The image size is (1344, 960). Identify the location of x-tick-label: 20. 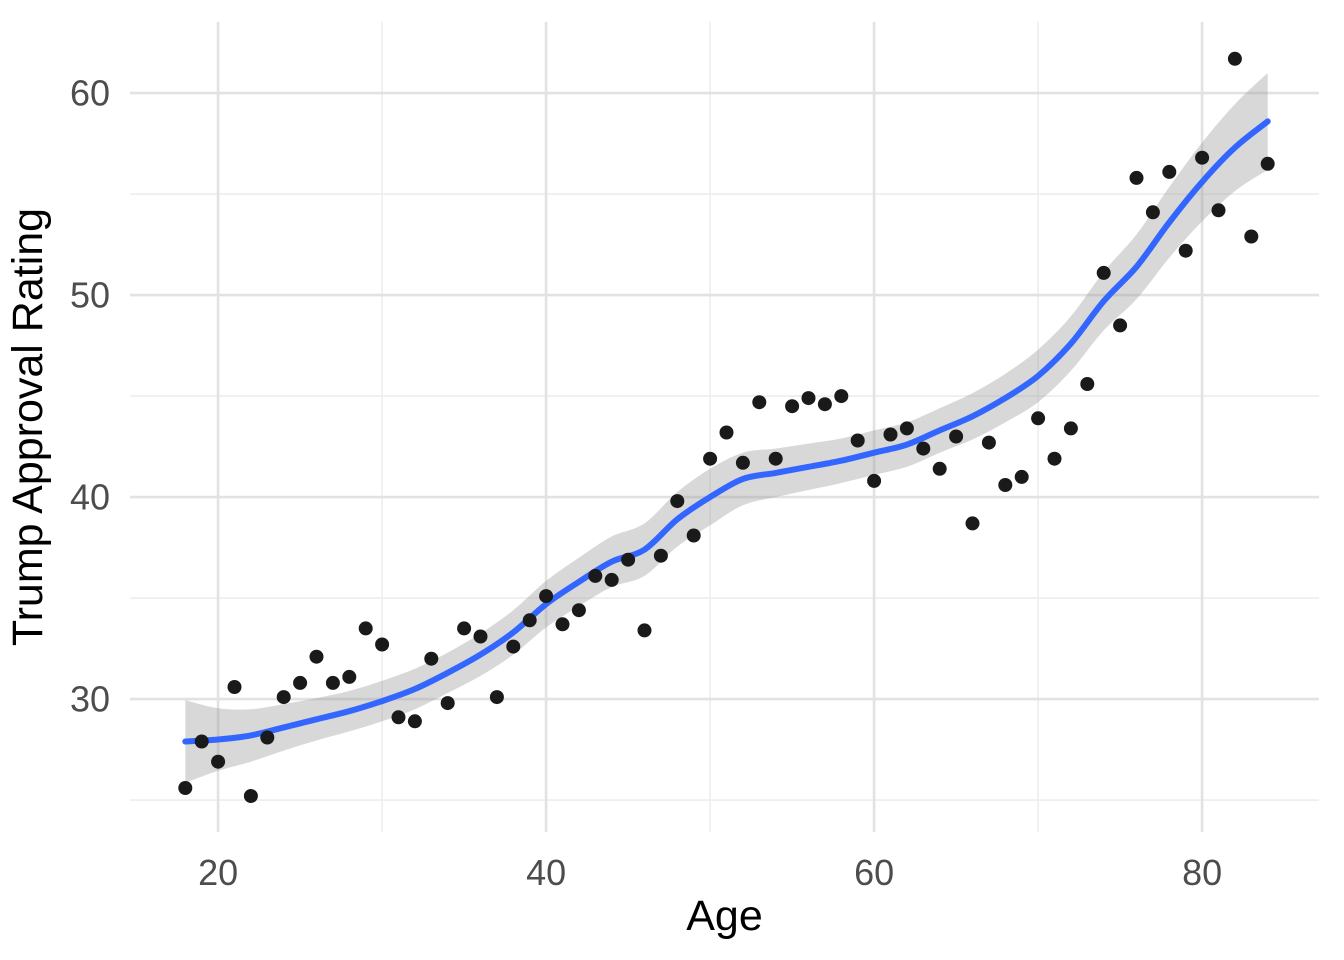
(218, 872).